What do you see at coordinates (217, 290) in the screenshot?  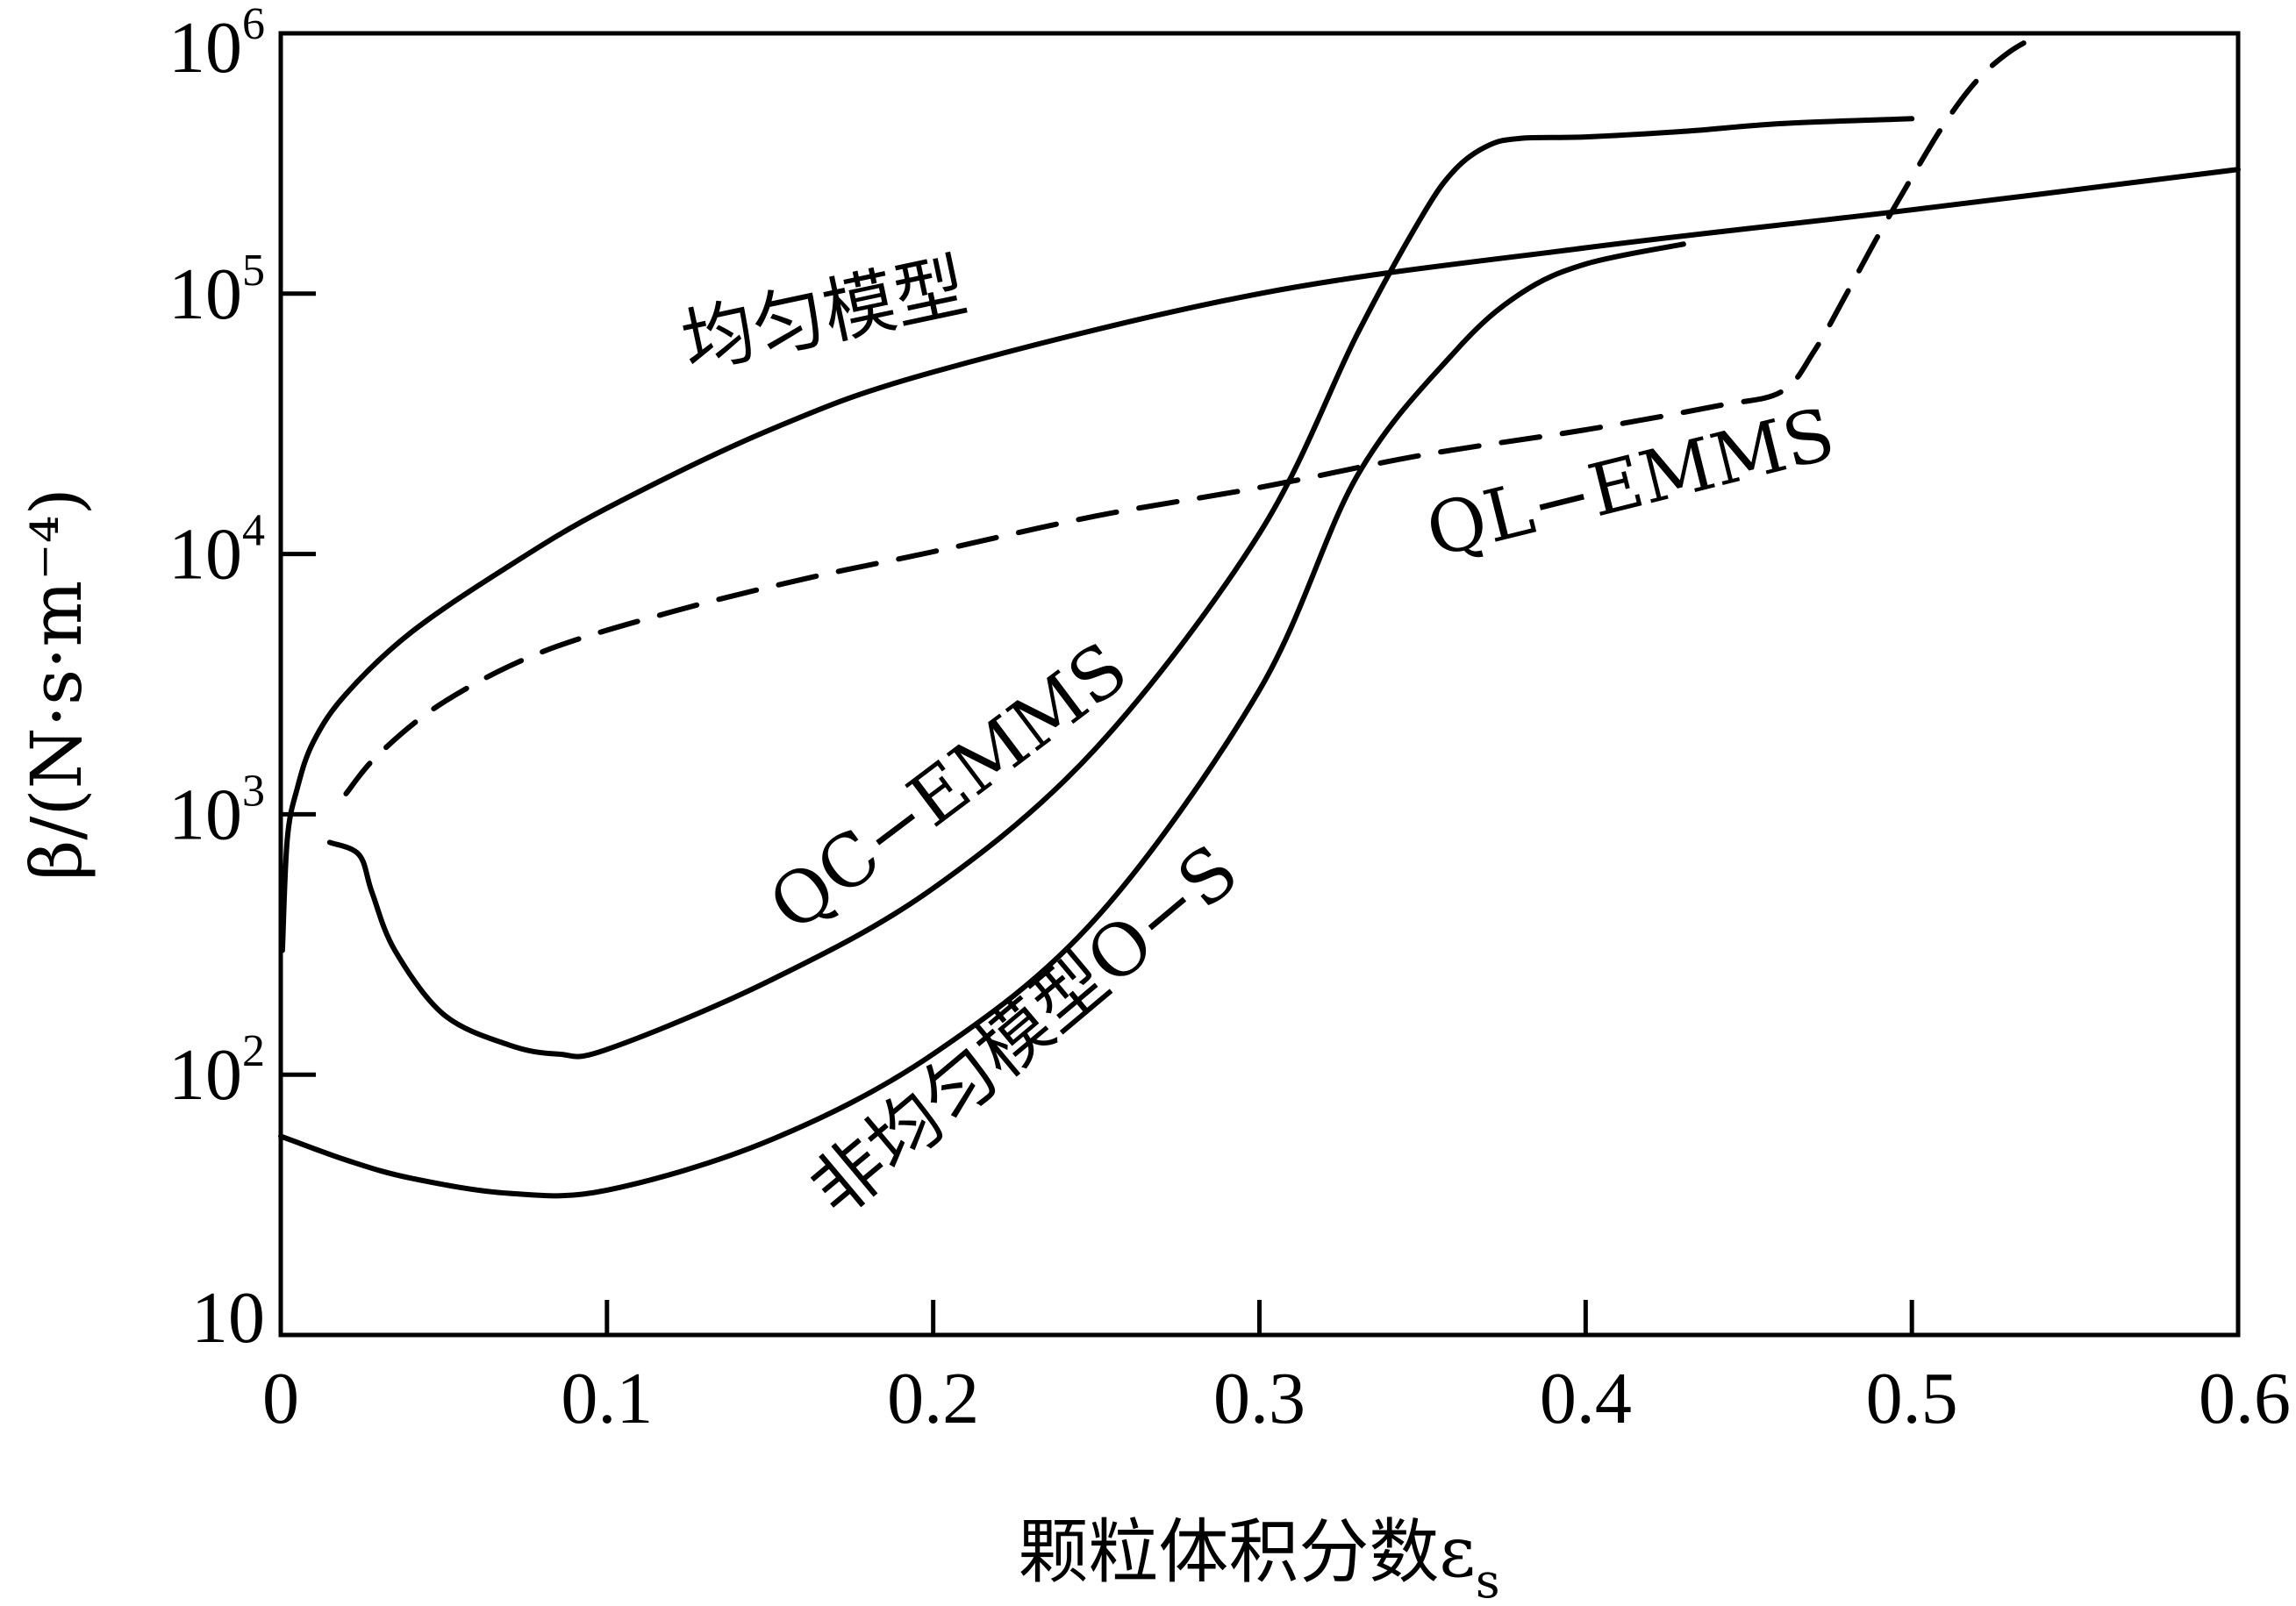 I see `y-tick-label: 10⁵` at bounding box center [217, 290].